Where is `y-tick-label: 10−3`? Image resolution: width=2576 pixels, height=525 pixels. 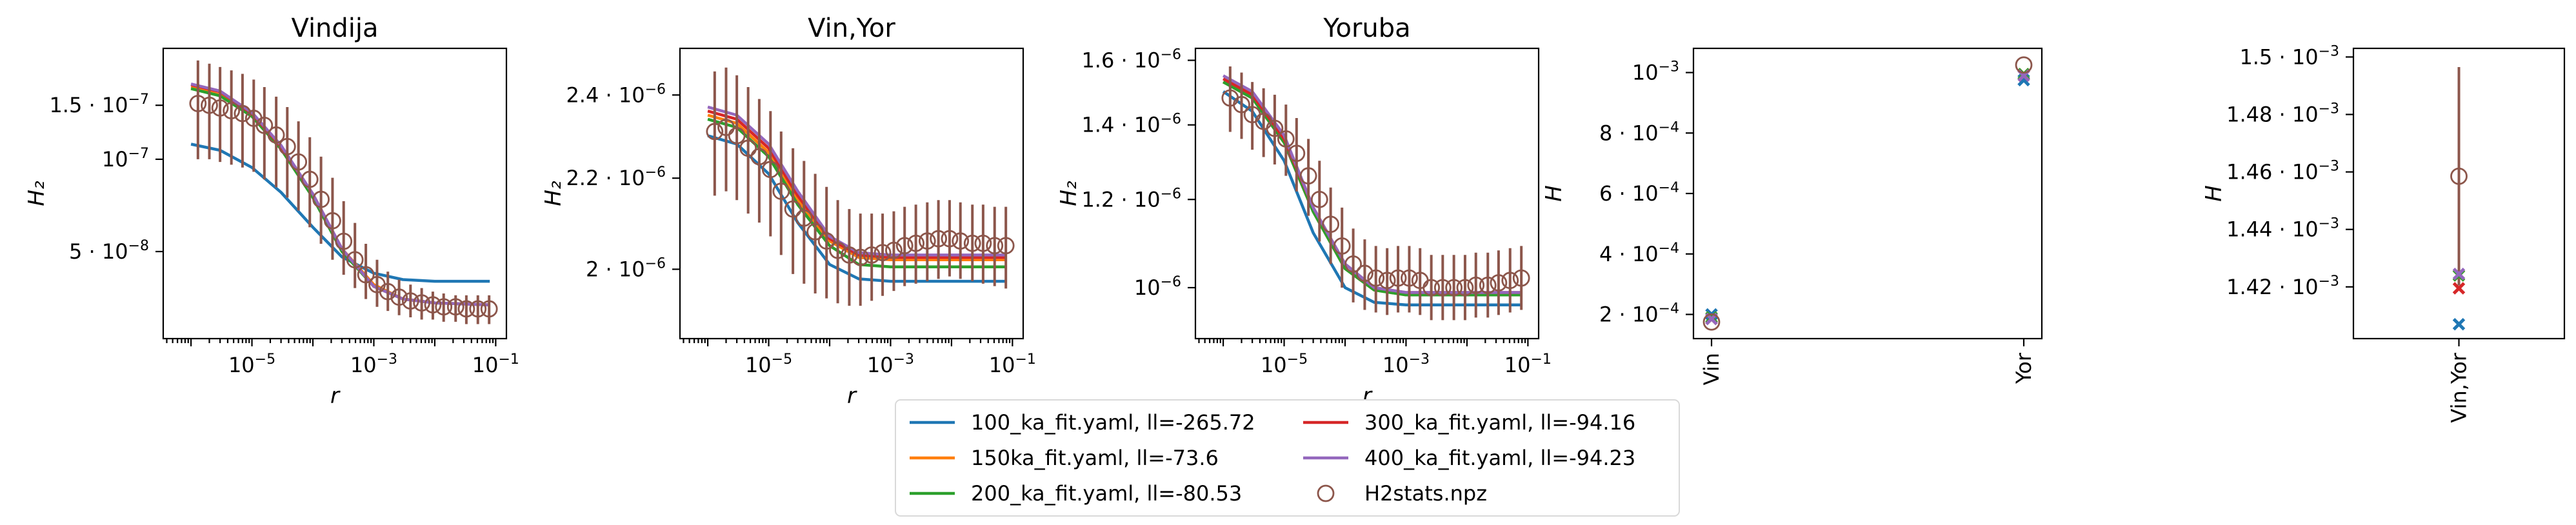
y-tick-label: 10−3 is located at coordinates (1655, 72).